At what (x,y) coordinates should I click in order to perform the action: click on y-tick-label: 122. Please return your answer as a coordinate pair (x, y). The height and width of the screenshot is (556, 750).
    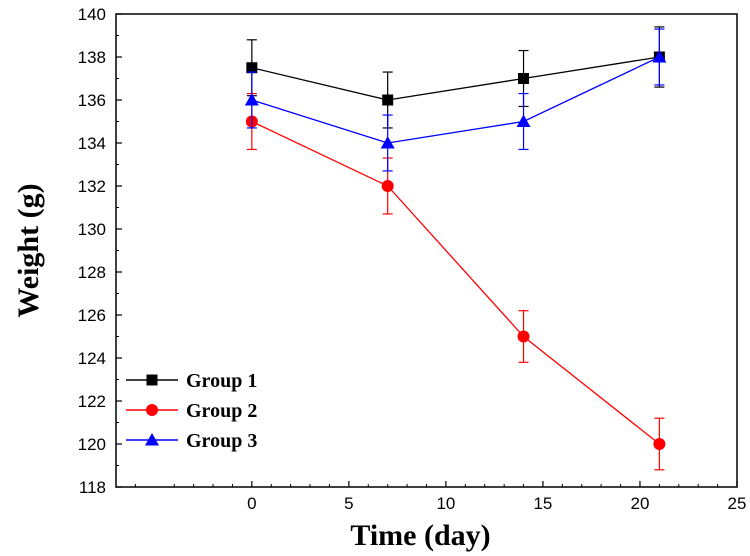
    Looking at the image, I should click on (92, 401).